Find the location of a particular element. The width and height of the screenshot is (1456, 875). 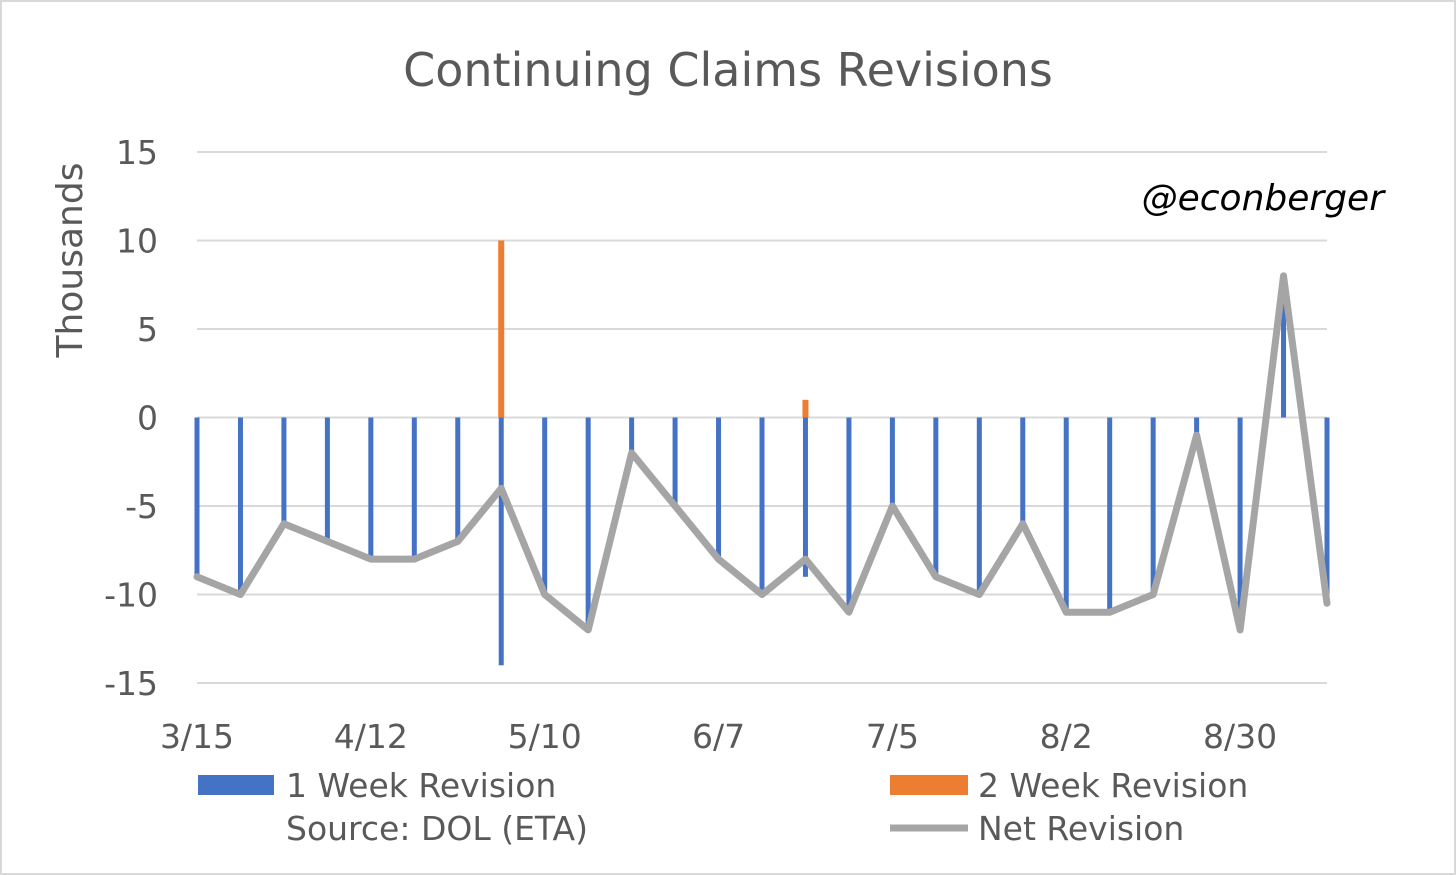

y-tick-label: 5 is located at coordinates (147, 329).